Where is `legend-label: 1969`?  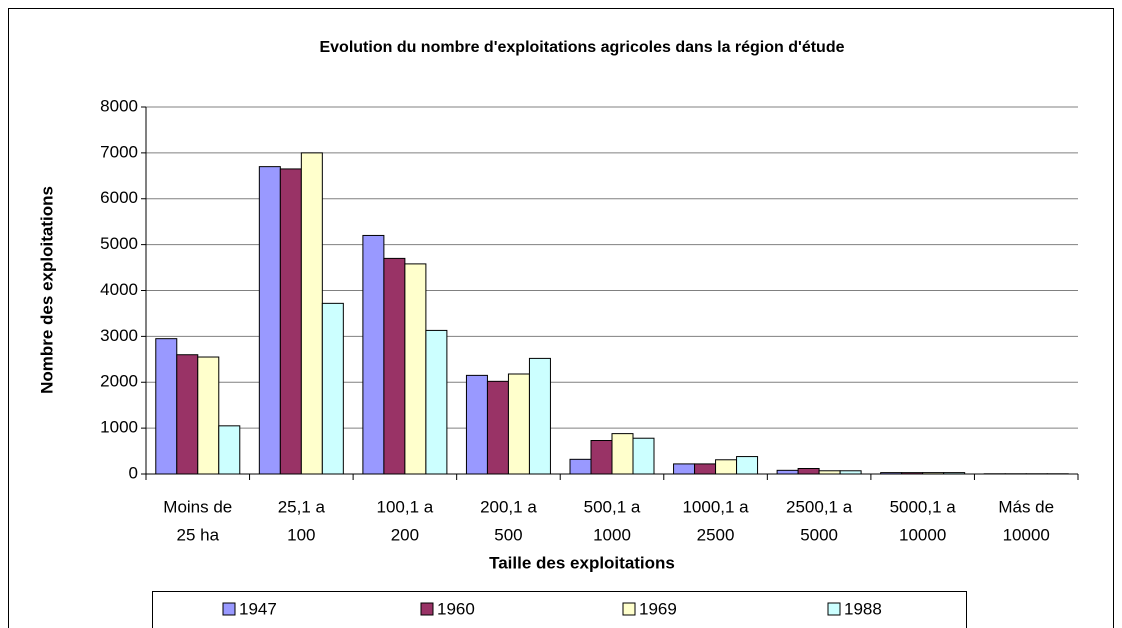
legend-label: 1969 is located at coordinates (658, 608).